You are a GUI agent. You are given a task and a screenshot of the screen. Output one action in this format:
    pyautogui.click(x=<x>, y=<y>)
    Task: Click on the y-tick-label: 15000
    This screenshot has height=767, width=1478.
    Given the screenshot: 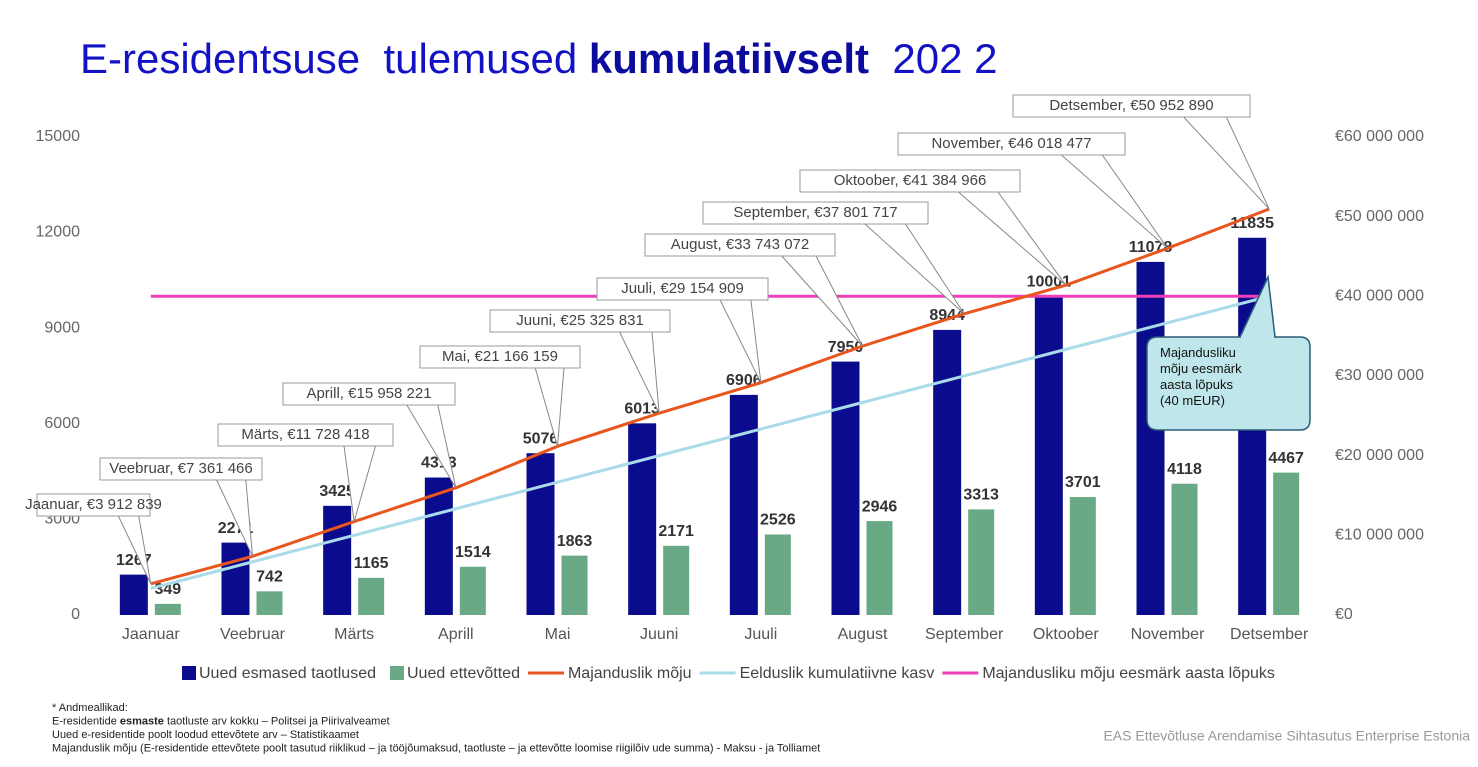 What is the action you would take?
    pyautogui.click(x=58, y=136)
    